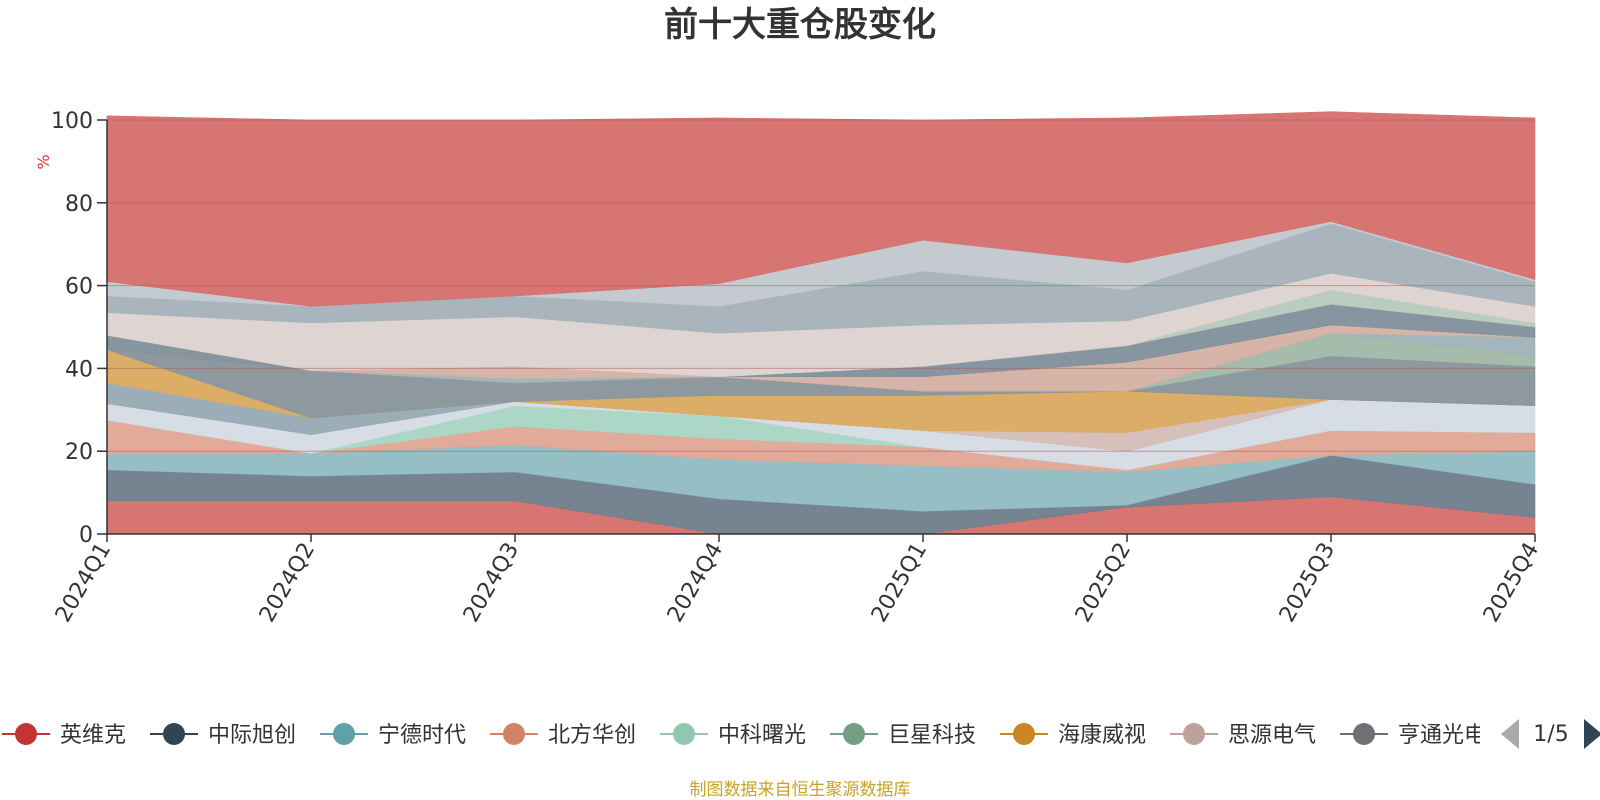 Image resolution: width=1600 pixels, height=800 pixels. Describe the element at coordinates (1511, 583) in the screenshot. I see `x-tick-label: 2025Q4` at that location.